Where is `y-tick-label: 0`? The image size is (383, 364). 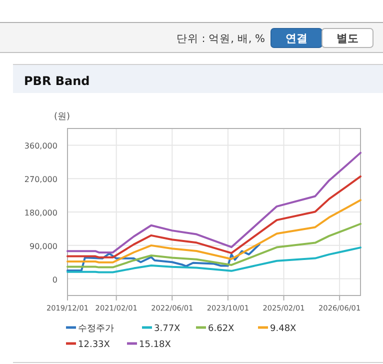
y-tick-label: 0 is located at coordinates (55, 279).